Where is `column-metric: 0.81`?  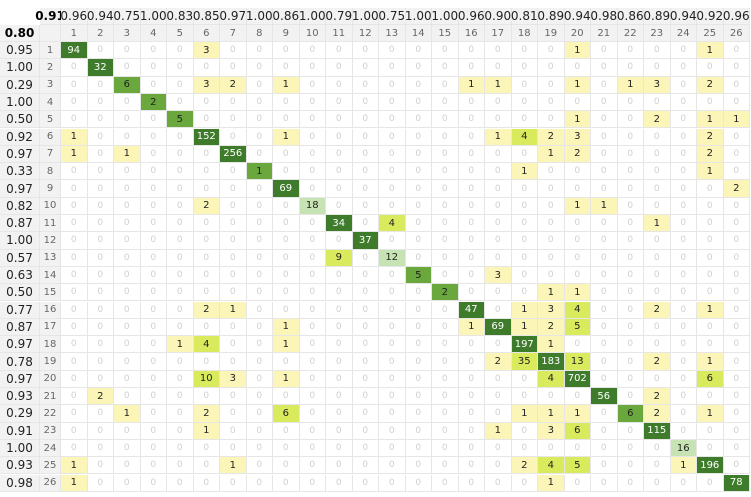 column-metric: 0.81 is located at coordinates (524, 16).